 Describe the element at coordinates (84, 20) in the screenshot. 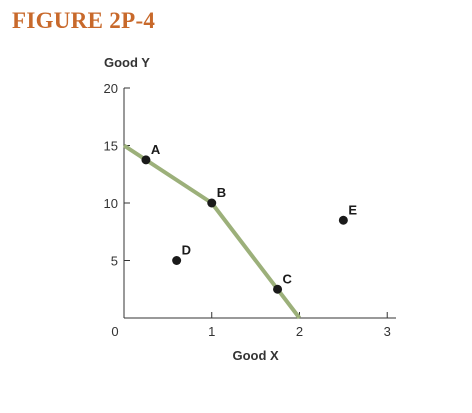

I see `figure-title: FIGURE 2P-4` at that location.